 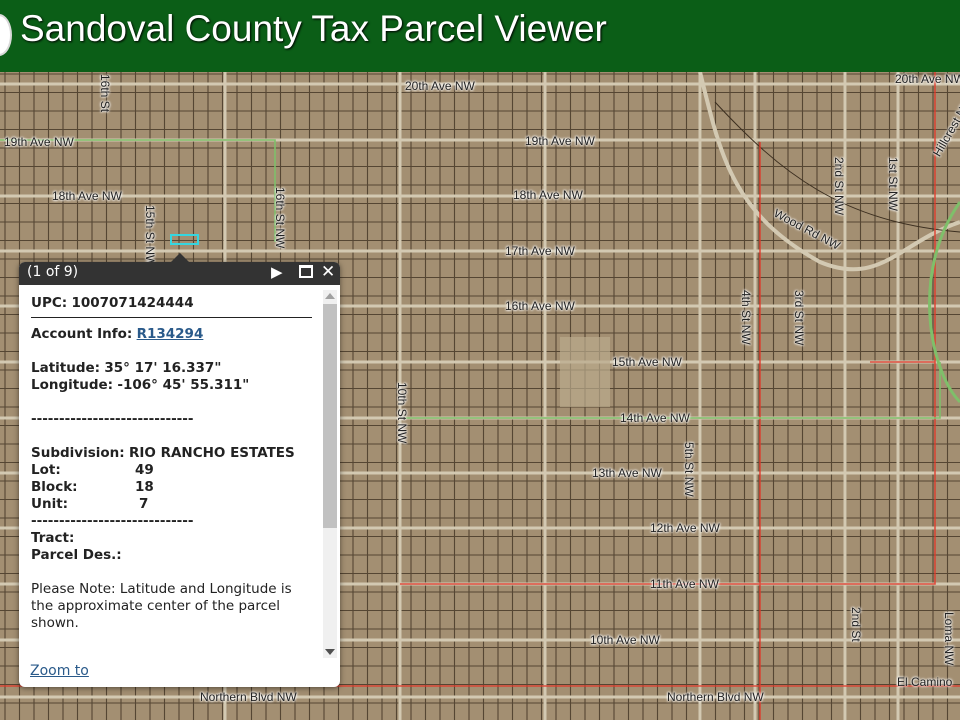 What do you see at coordinates (150, 236) in the screenshot?
I see `street-label: 15th St NW` at bounding box center [150, 236].